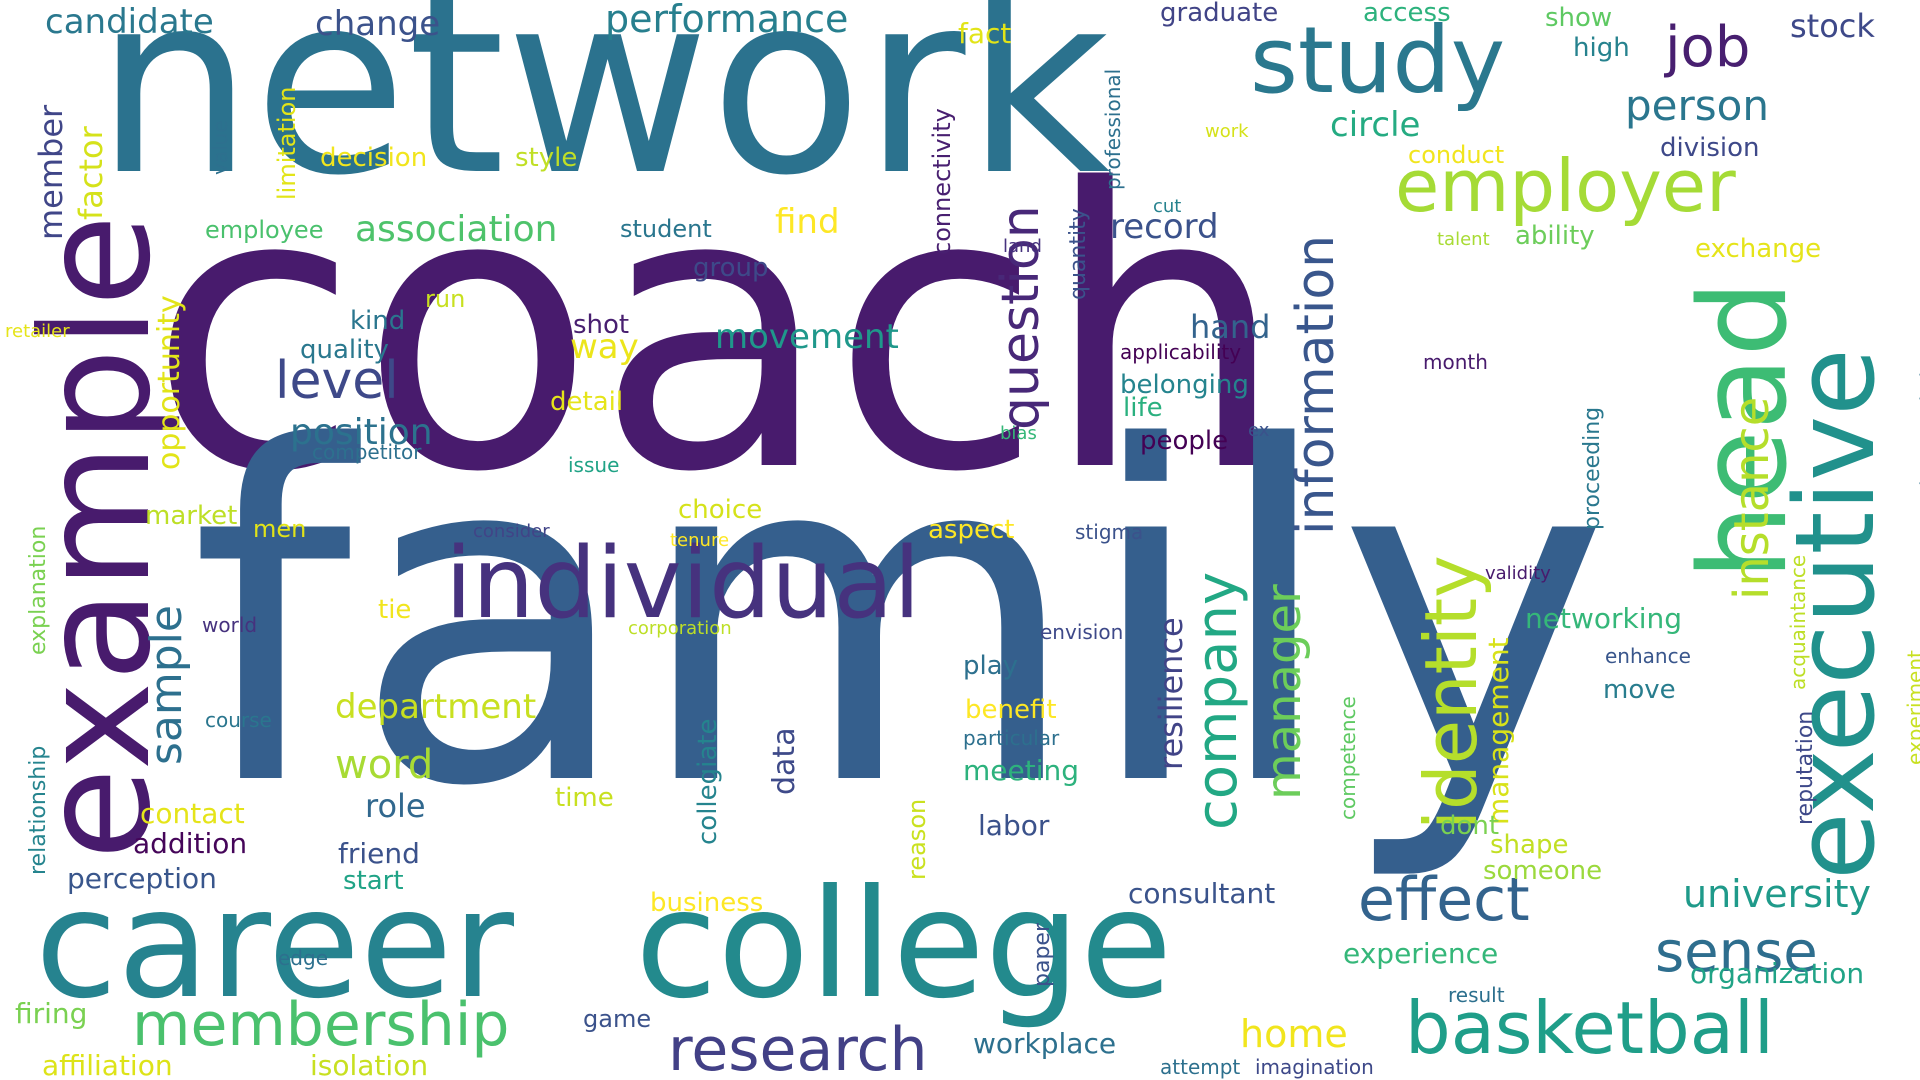 The image size is (1920, 1080). I want to click on word-reason: reason, so click(917, 839).